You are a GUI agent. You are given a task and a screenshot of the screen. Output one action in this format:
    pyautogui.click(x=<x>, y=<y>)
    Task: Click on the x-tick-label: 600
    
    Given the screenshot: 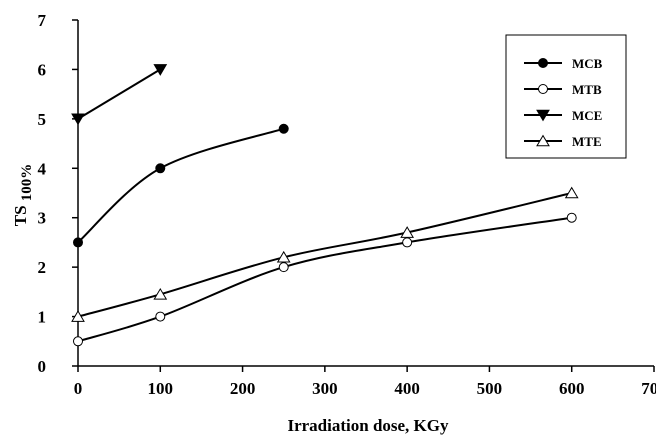 What is the action you would take?
    pyautogui.click(x=572, y=388)
    